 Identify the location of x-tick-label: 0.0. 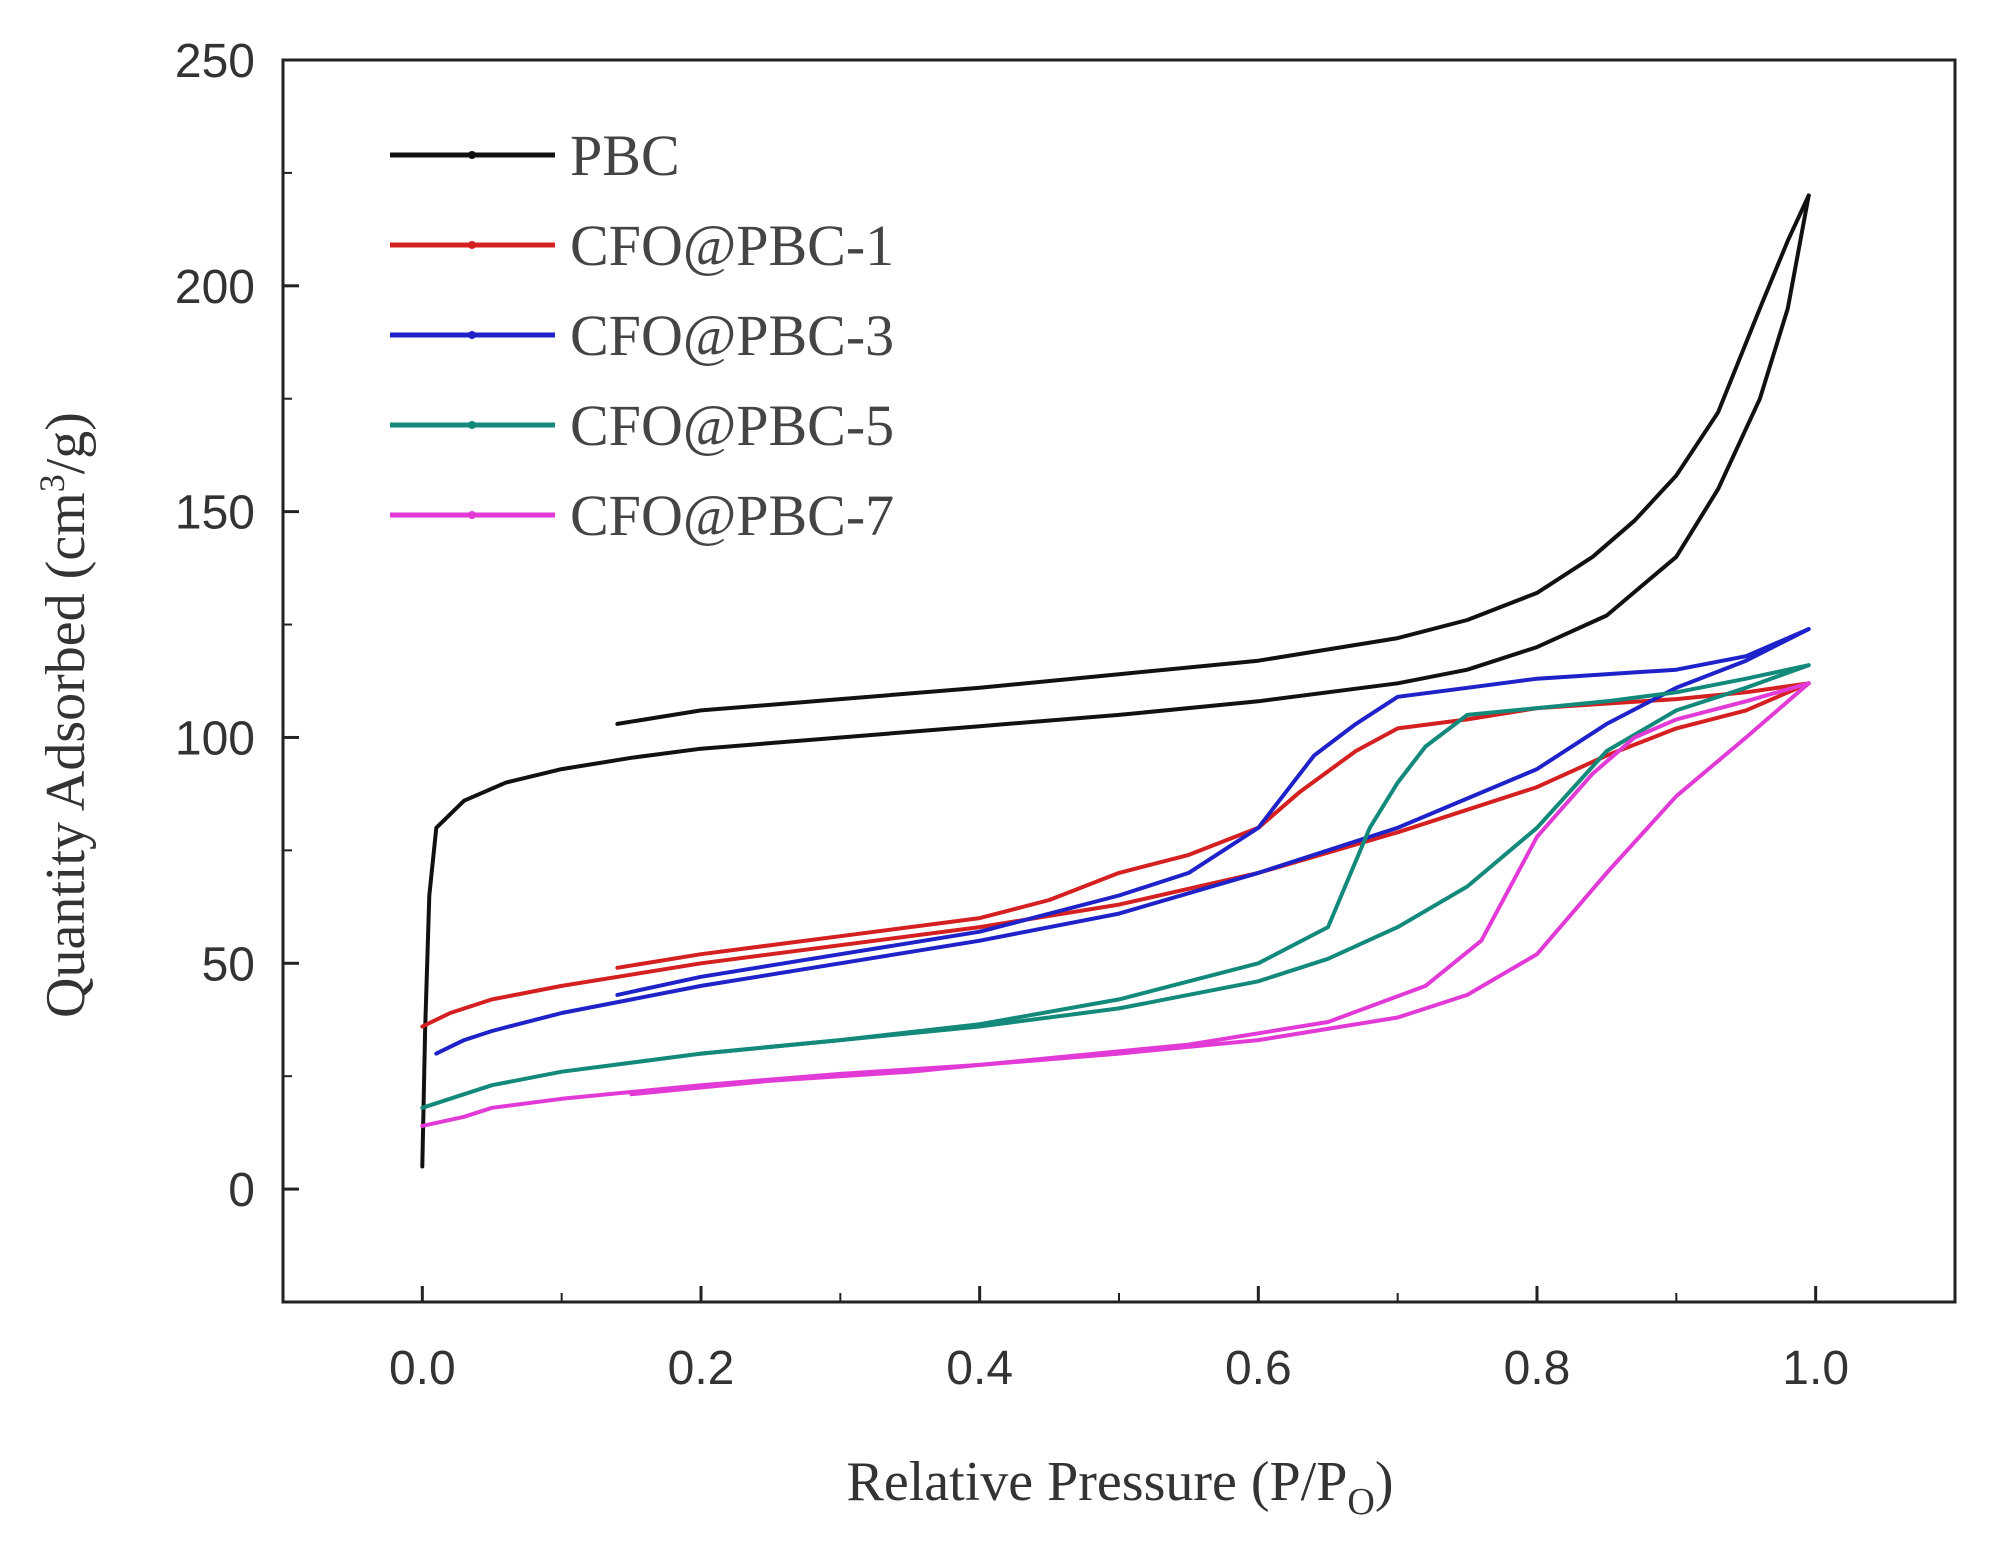
(422, 1368).